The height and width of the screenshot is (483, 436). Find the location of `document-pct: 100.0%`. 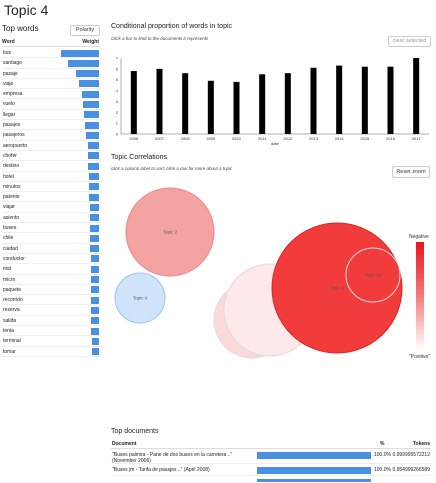

document-pct: 100.0% is located at coordinates (382, 470).